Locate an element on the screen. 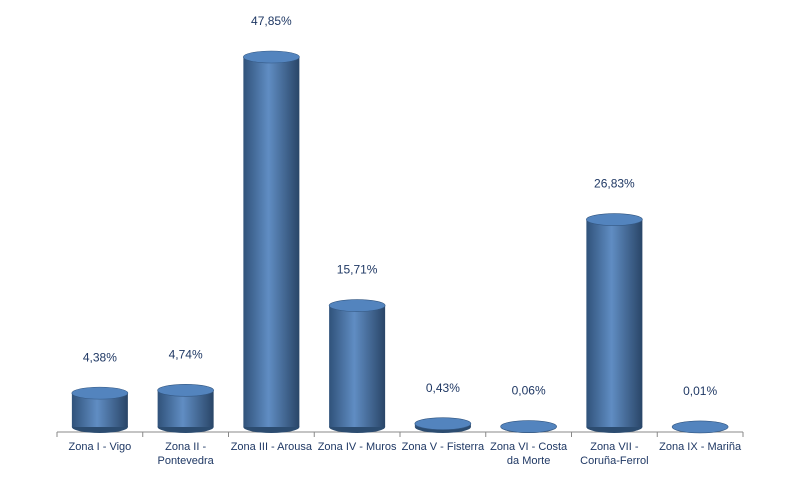 This screenshot has height=488, width=799. x-tick-label: Zona II - Pontevedra is located at coordinates (185, 454).